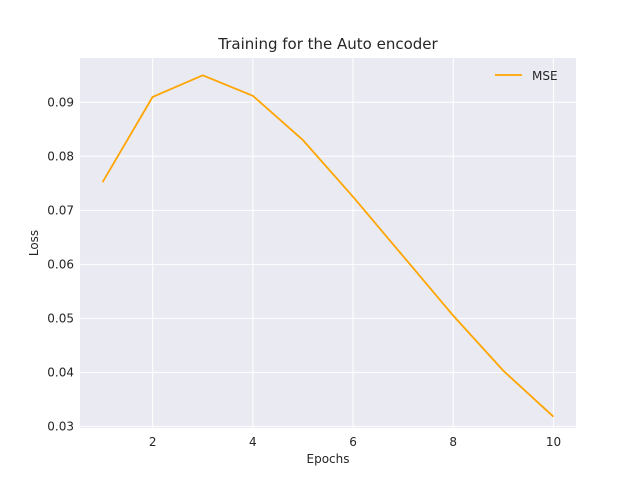 The width and height of the screenshot is (640, 480). I want to click on chart-title: Training for the Auto encoder, so click(327, 44).